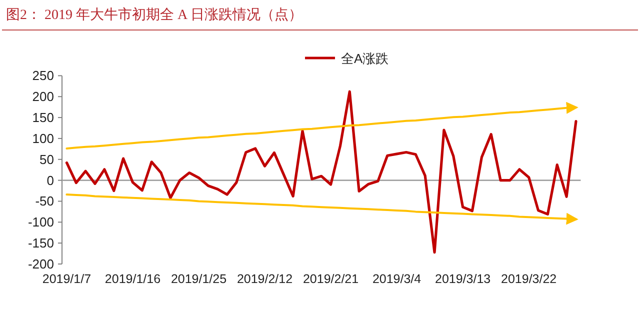 The height and width of the screenshot is (324, 640). What do you see at coordinates (529, 279) in the screenshot?
I see `x-tick-label: 2019/3/22` at bounding box center [529, 279].